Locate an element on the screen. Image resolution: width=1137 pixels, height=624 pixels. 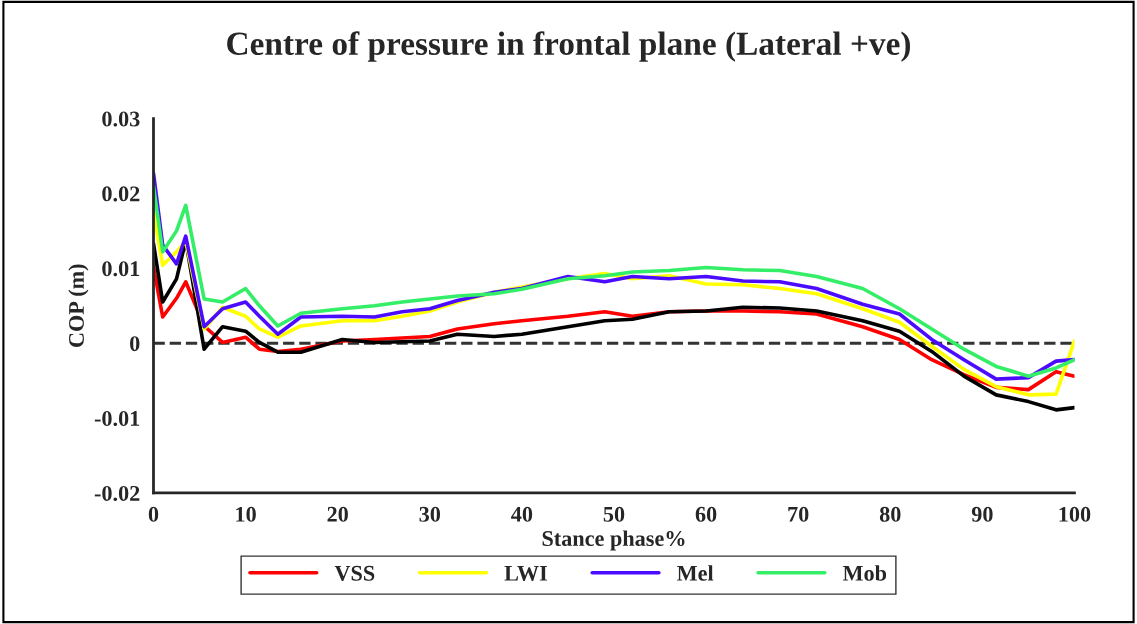
legend-label: LWI is located at coordinates (526, 573).